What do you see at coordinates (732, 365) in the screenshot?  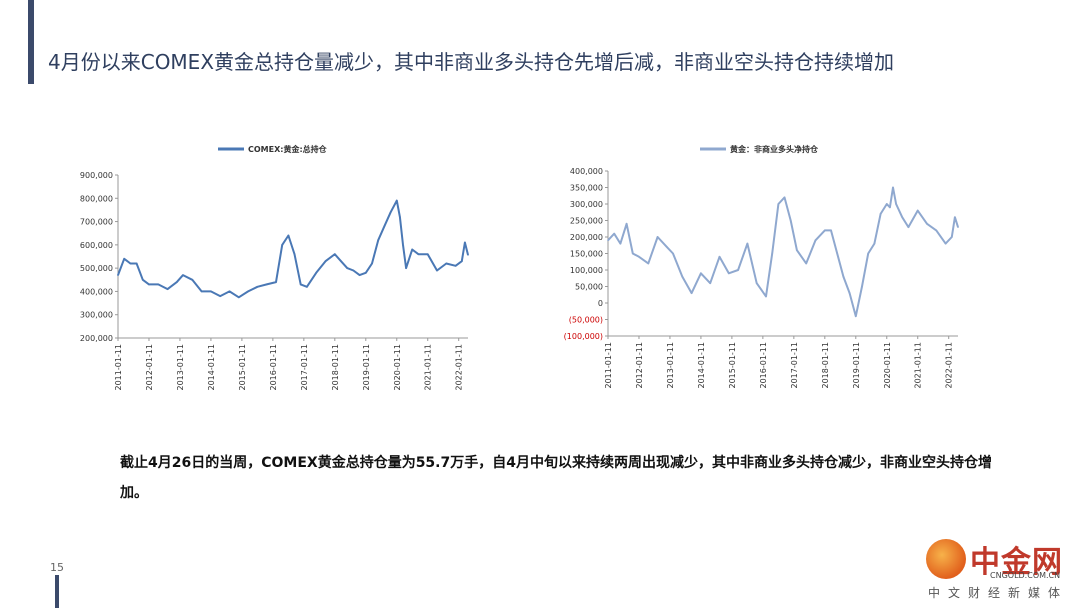 I see `x-tick-label: 2015-01-11` at bounding box center [732, 365].